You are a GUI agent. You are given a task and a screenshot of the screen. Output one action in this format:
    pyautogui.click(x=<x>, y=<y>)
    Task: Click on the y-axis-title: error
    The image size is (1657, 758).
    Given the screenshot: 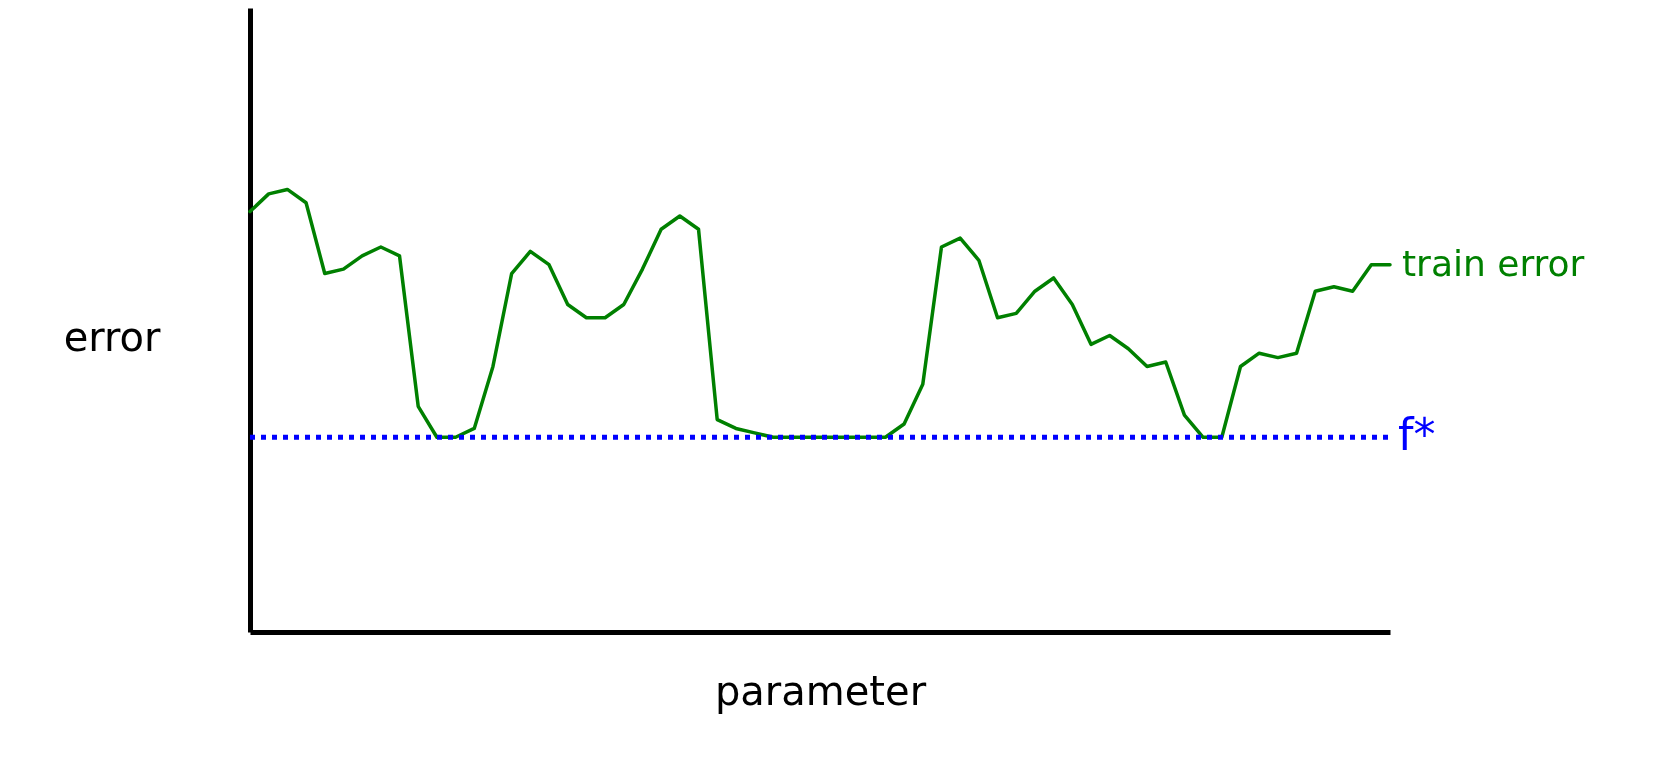 What is the action you would take?
    pyautogui.click(x=112, y=336)
    